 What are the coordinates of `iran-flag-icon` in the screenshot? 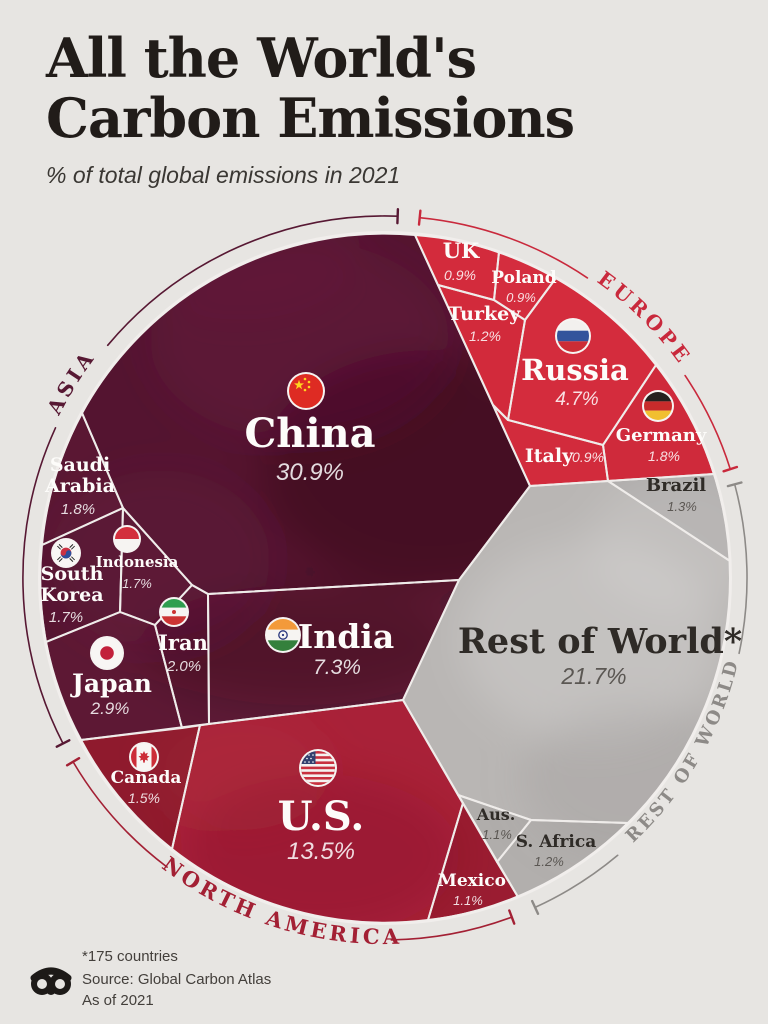 It's located at (174, 612).